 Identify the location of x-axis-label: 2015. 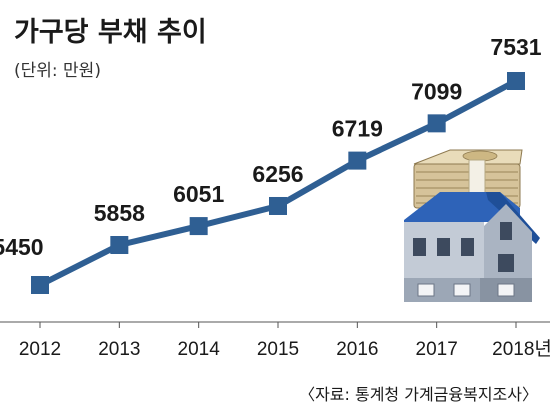
(278, 349).